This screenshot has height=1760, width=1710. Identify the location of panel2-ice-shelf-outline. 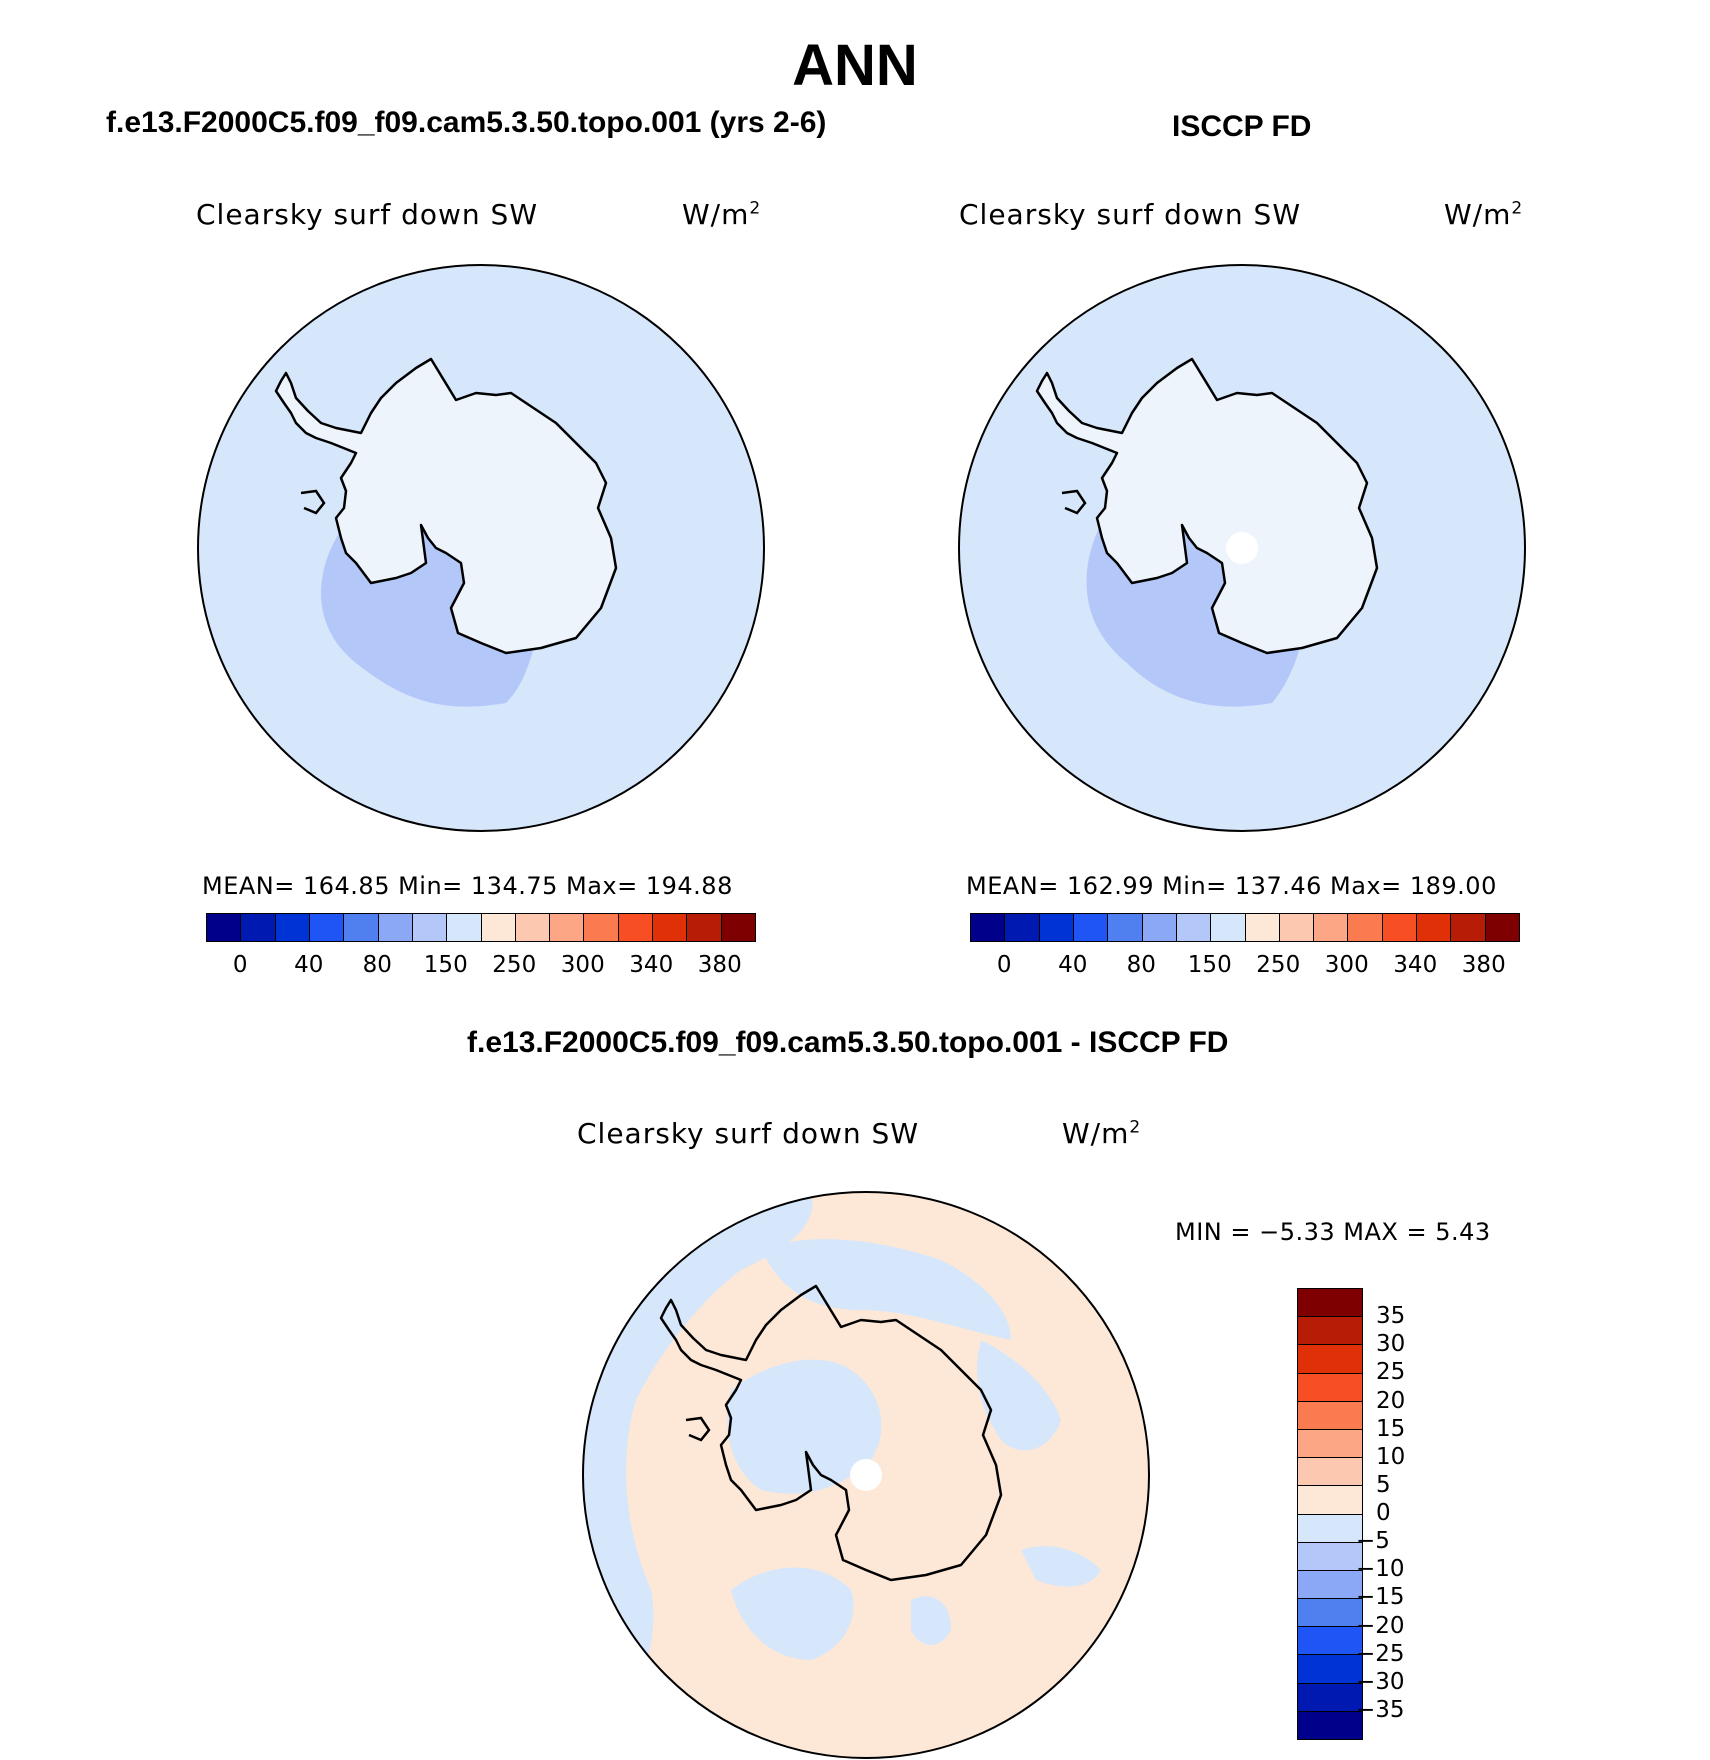
(1074, 502).